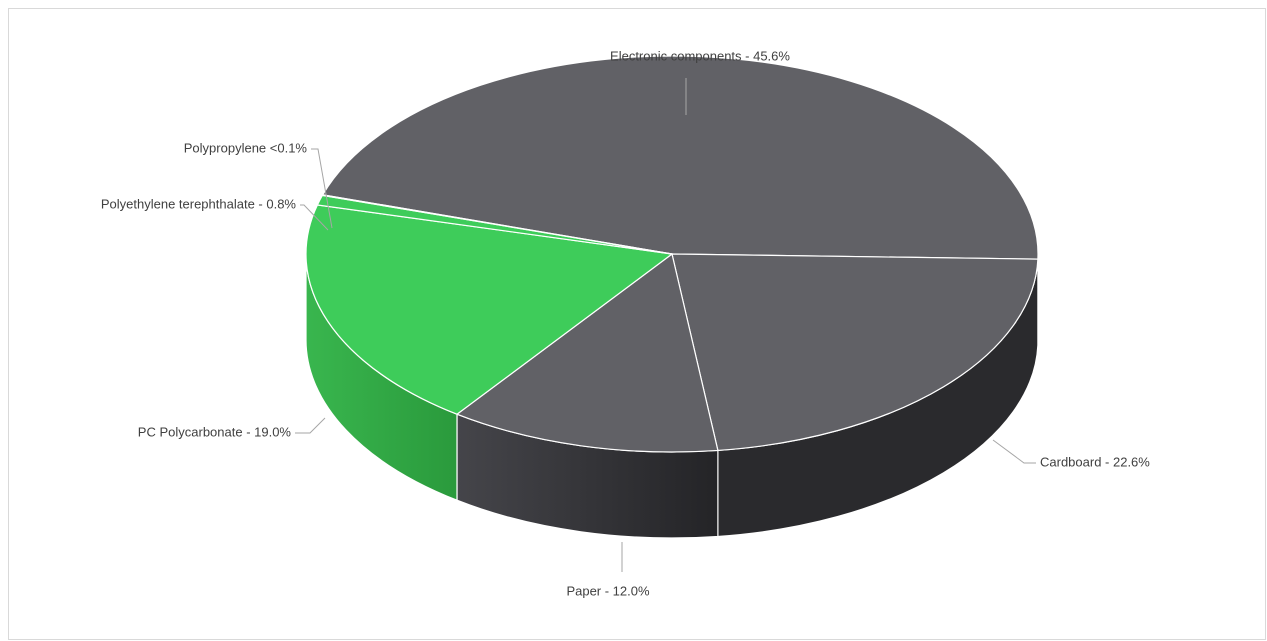 Image resolution: width=1267 pixels, height=641 pixels. Describe the element at coordinates (322, 188) in the screenshot. I see `leader-line-polypropylene` at that location.